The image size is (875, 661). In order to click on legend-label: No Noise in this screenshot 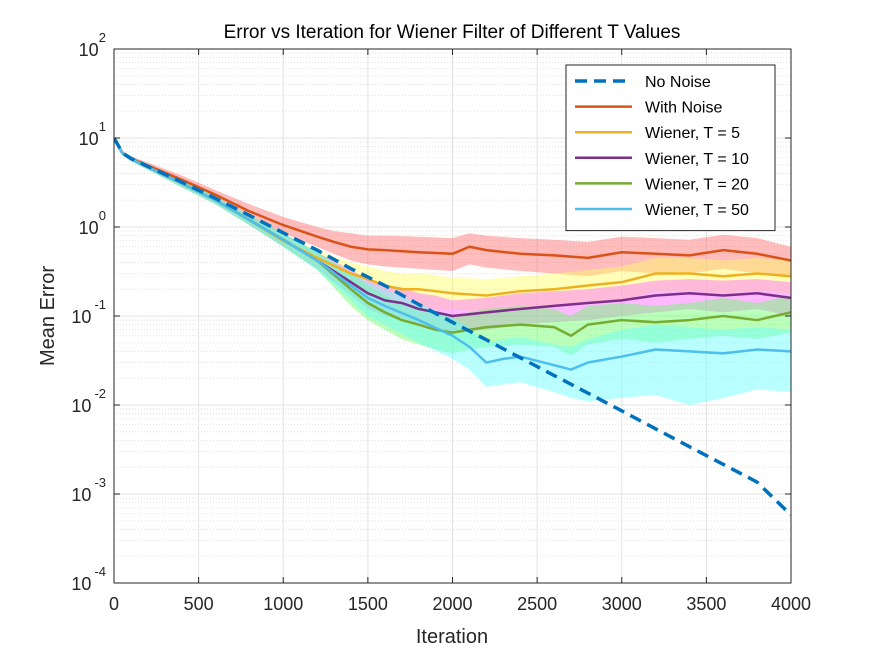, I will do `click(678, 82)`.